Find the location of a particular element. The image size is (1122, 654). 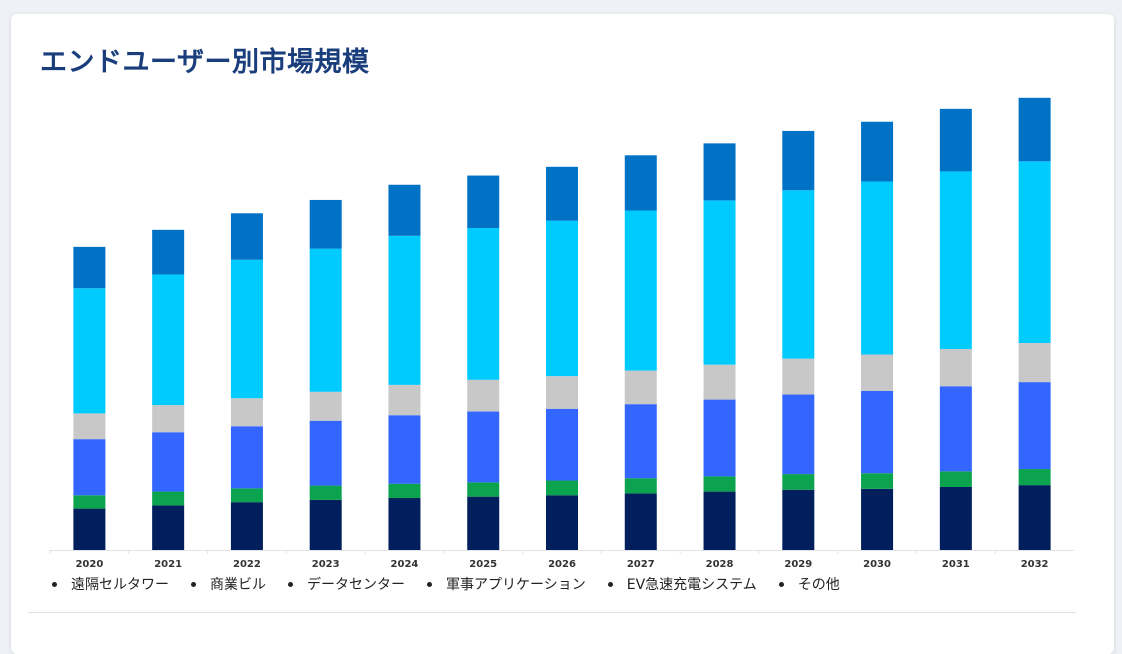

legend-item-1: 商業ビル is located at coordinates (228, 584).